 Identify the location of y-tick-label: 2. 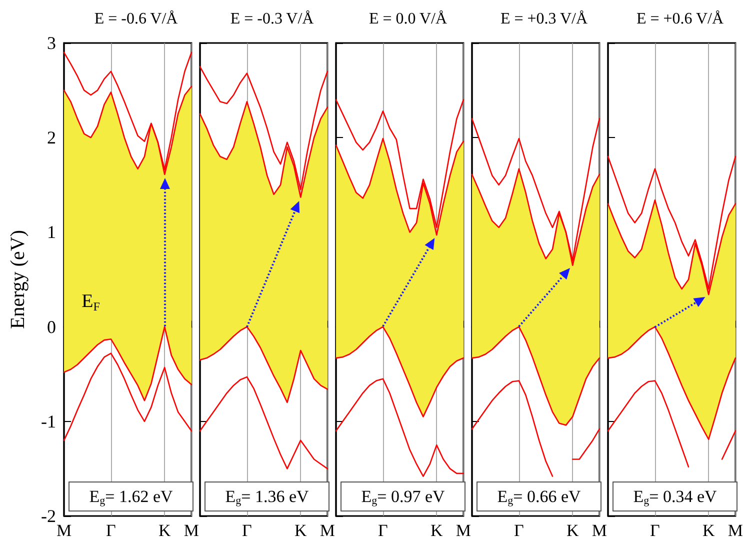
(51, 138).